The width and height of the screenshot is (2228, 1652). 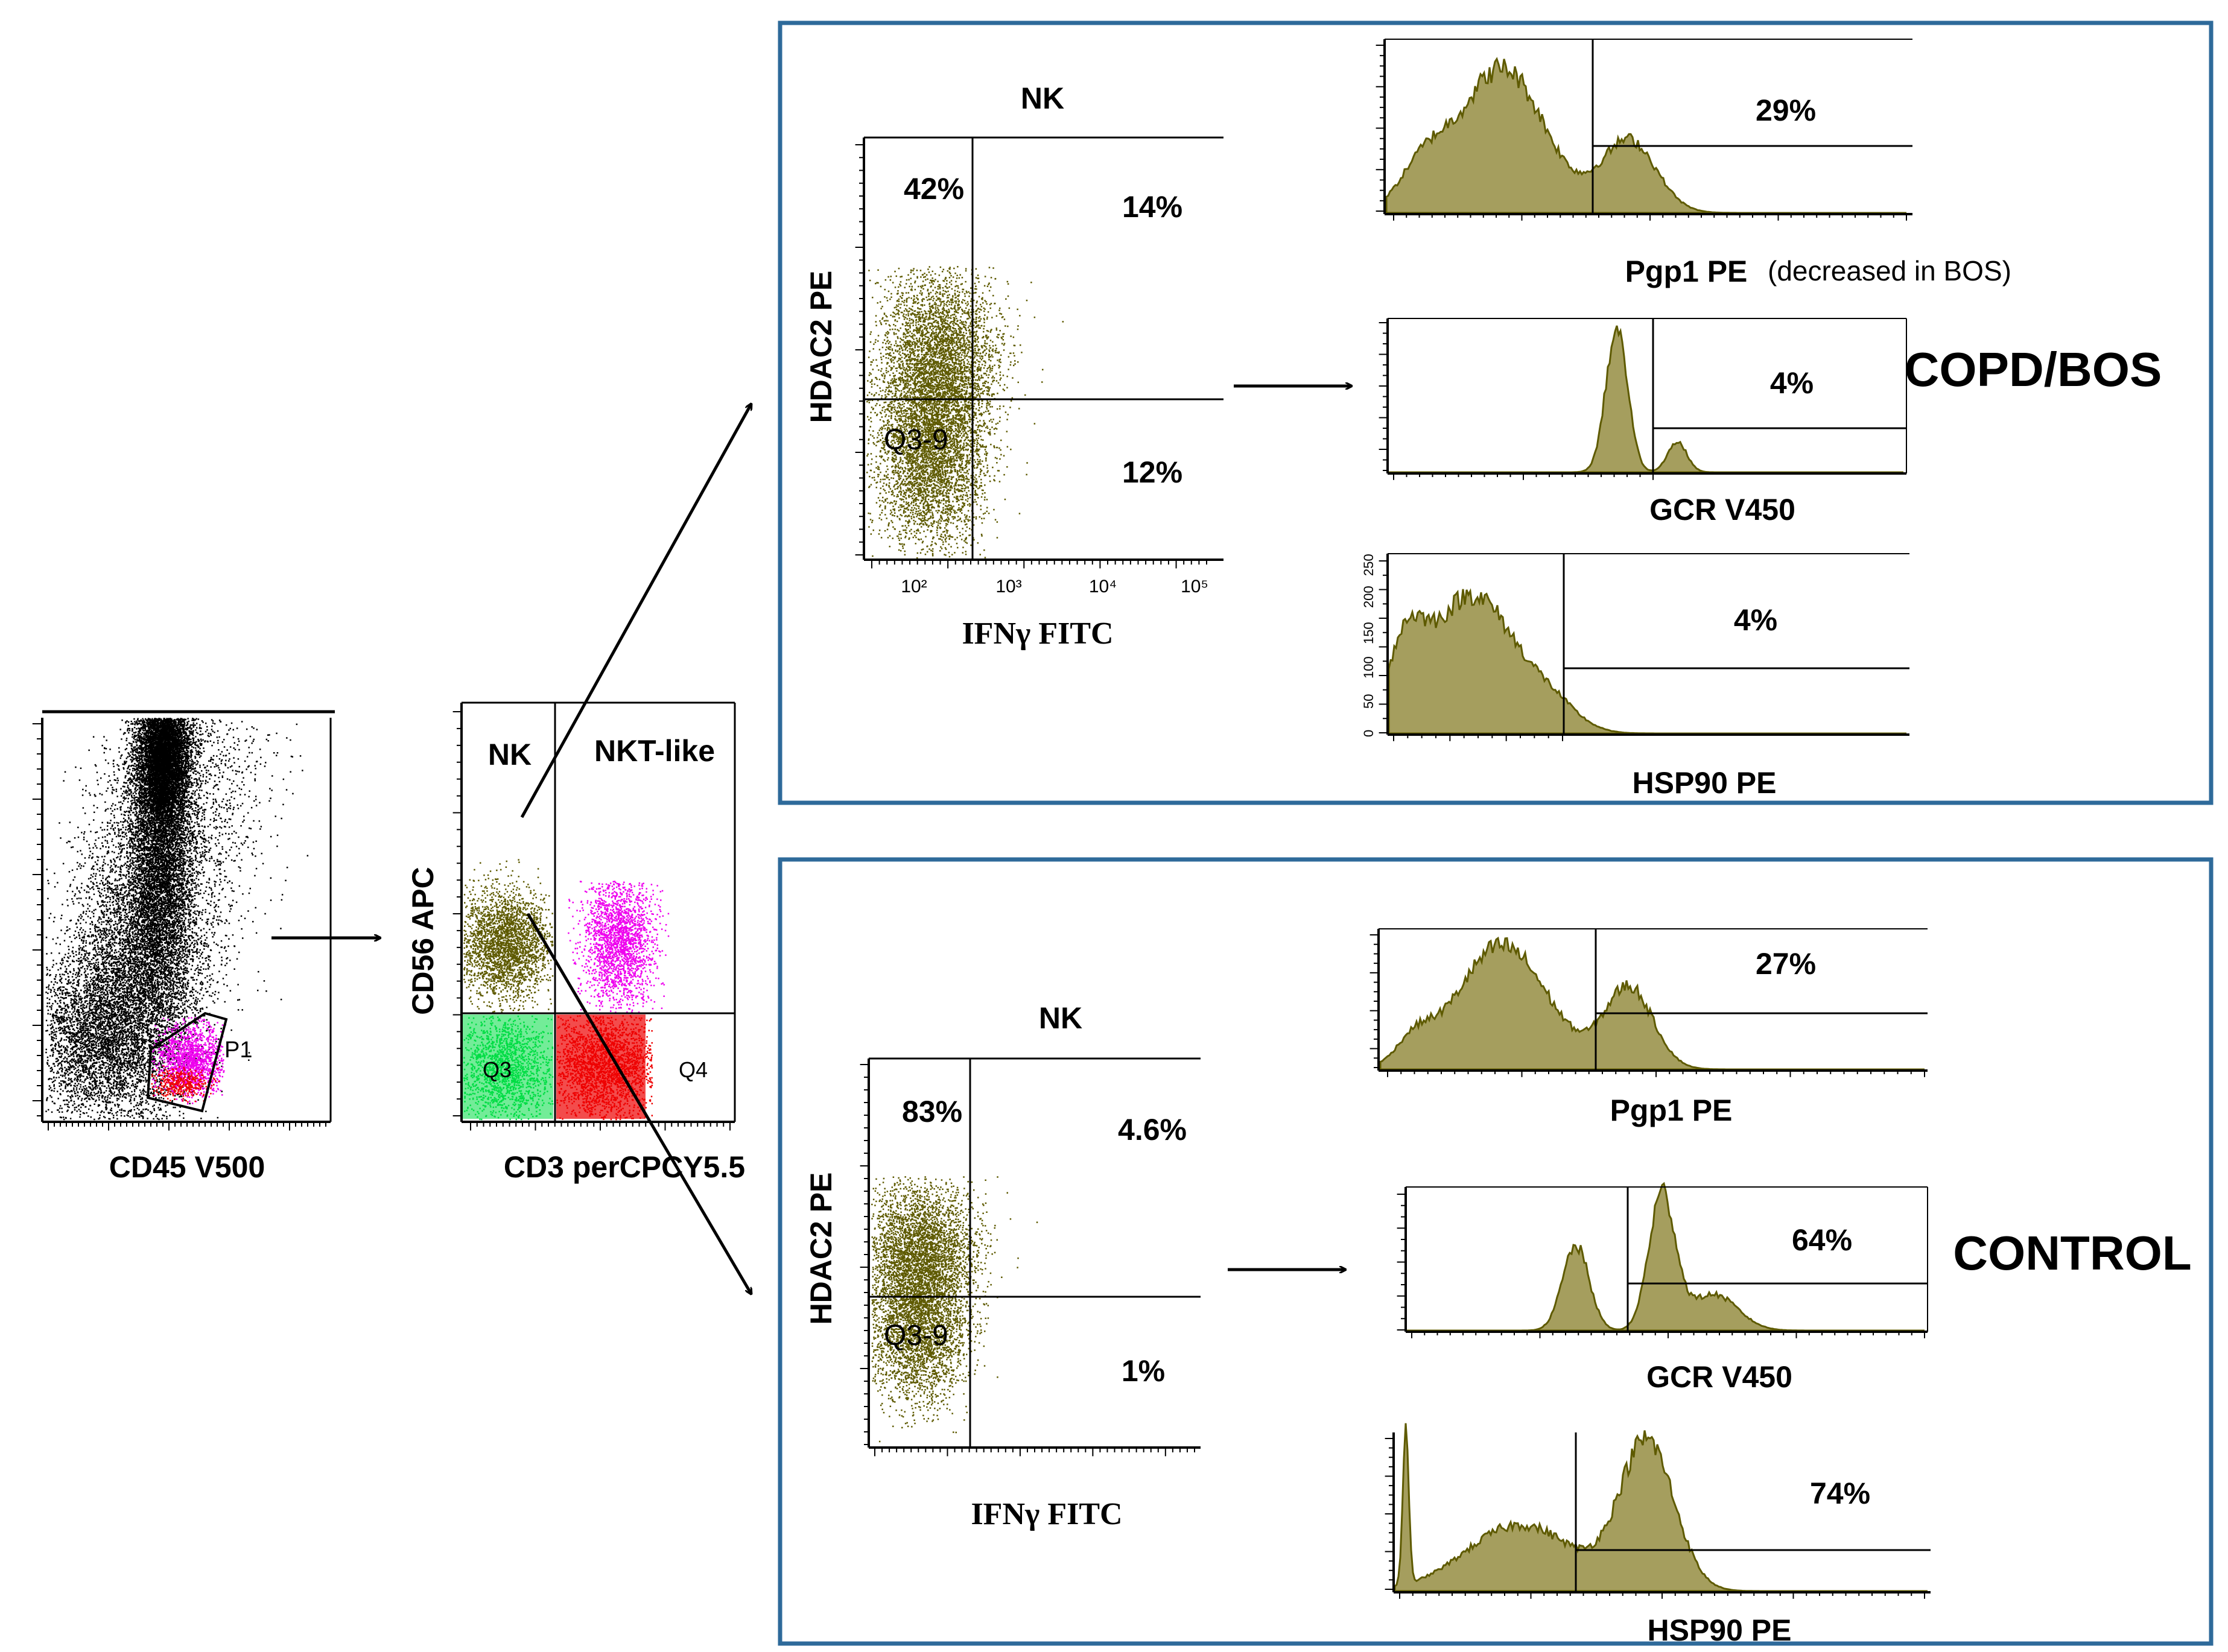 I want to click on copd-xtick-3: 10⁴, so click(x=1103, y=587).